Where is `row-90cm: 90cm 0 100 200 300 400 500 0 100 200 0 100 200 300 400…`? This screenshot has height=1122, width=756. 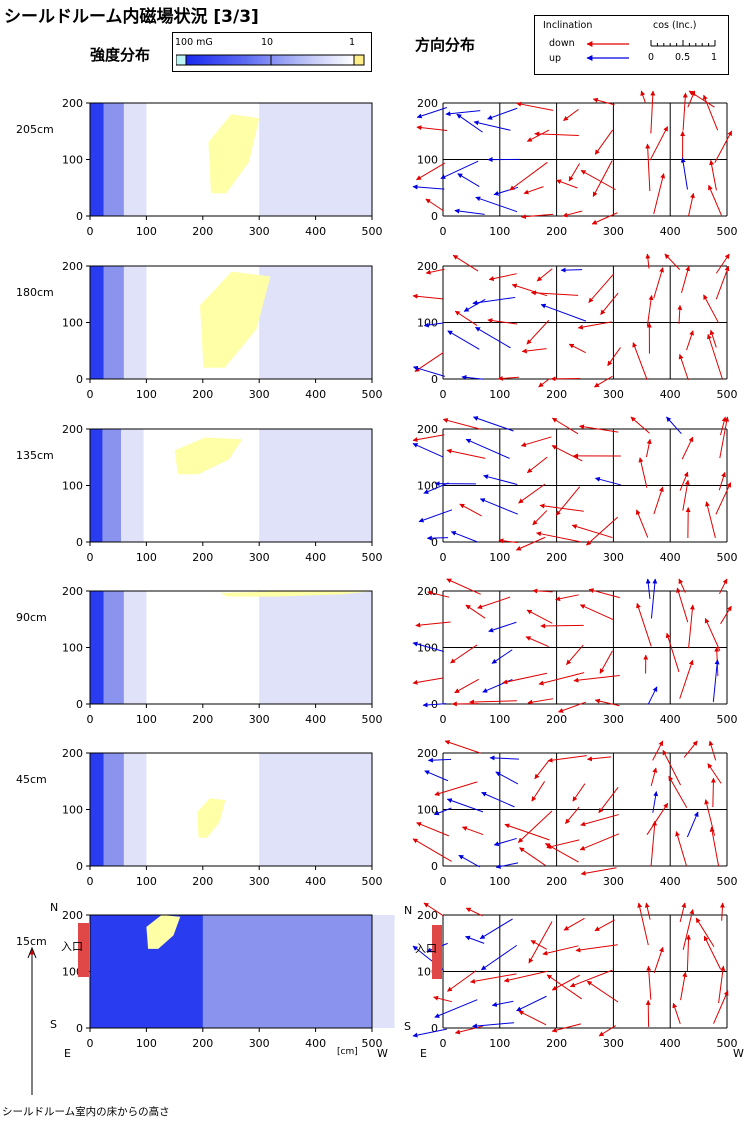 row-90cm: 90cm 0 100 200 300 400 500 0 100 200 0 100 200 300 400… is located at coordinates (377, 652).